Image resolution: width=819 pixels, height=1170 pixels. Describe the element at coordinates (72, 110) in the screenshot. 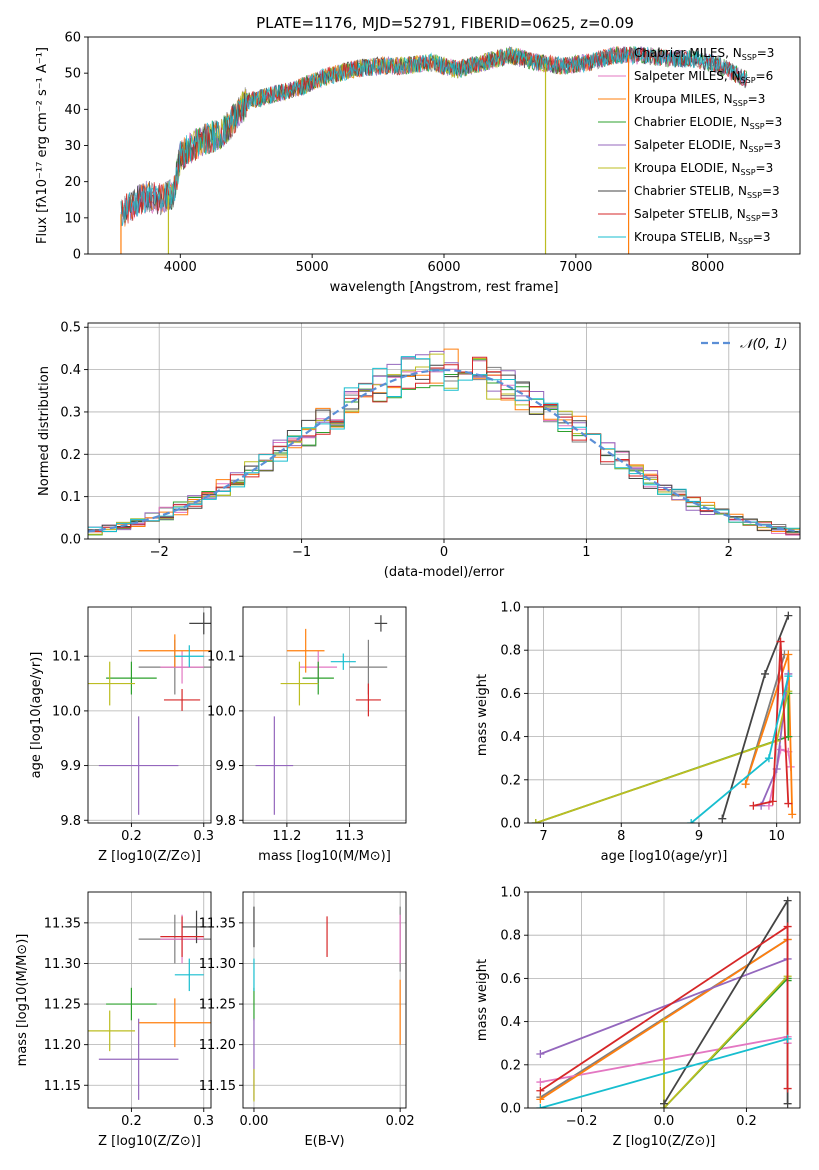

I see `y-tick-label: 40` at that location.